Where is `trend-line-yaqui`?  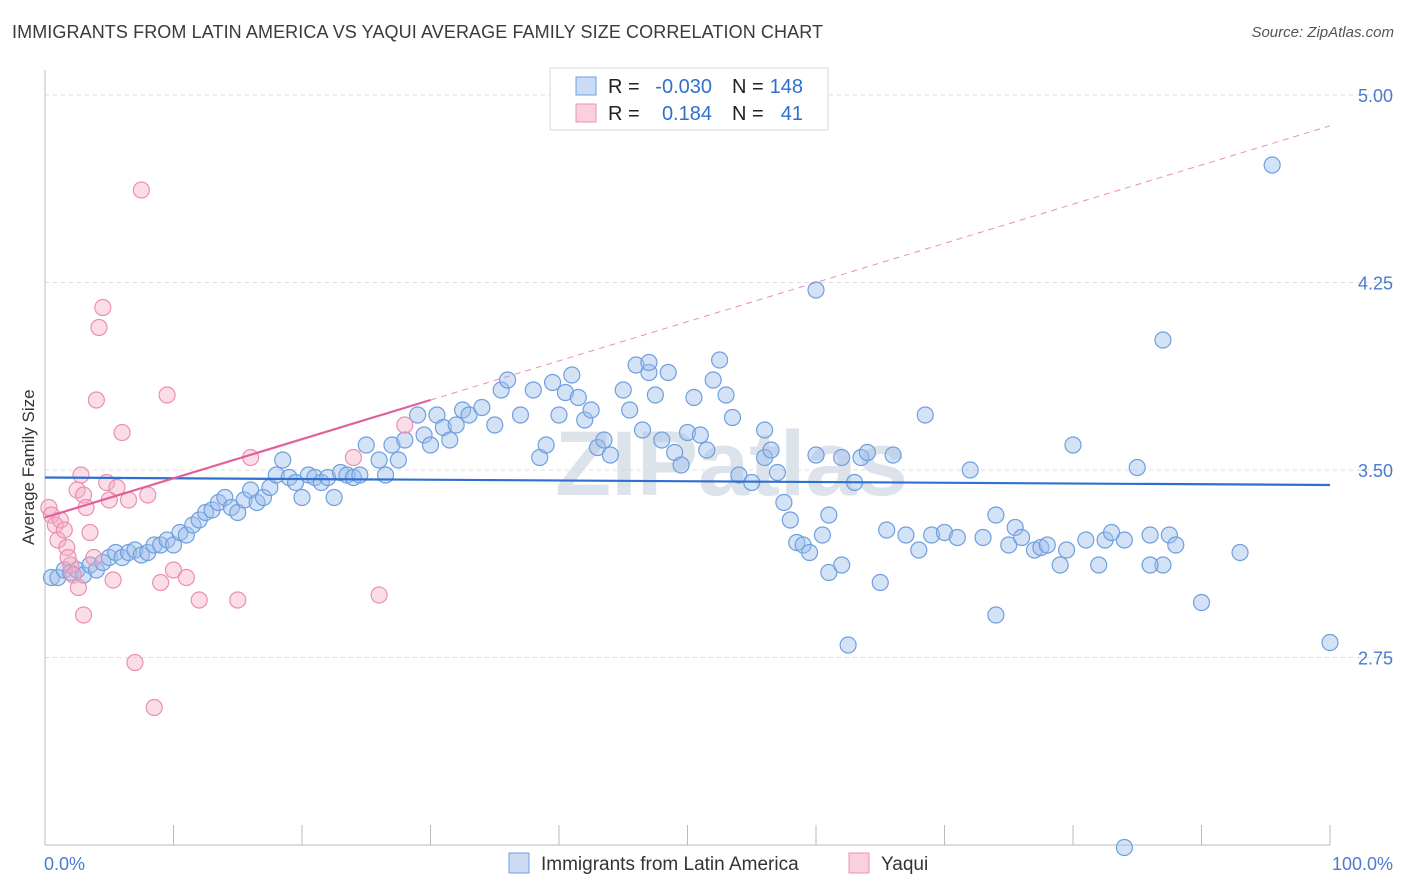 trend-line-yaqui is located at coordinates (237, 458).